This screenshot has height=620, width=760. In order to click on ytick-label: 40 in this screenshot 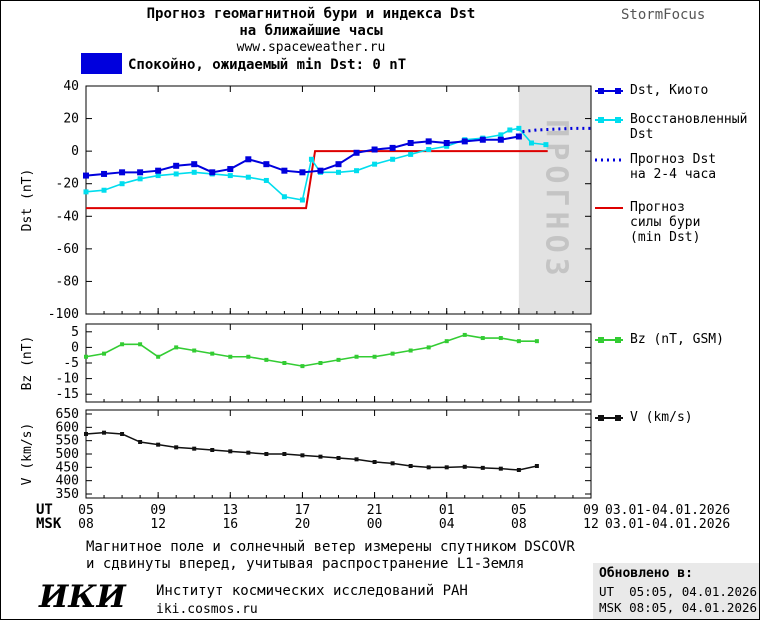, I will do `click(71, 86)`.